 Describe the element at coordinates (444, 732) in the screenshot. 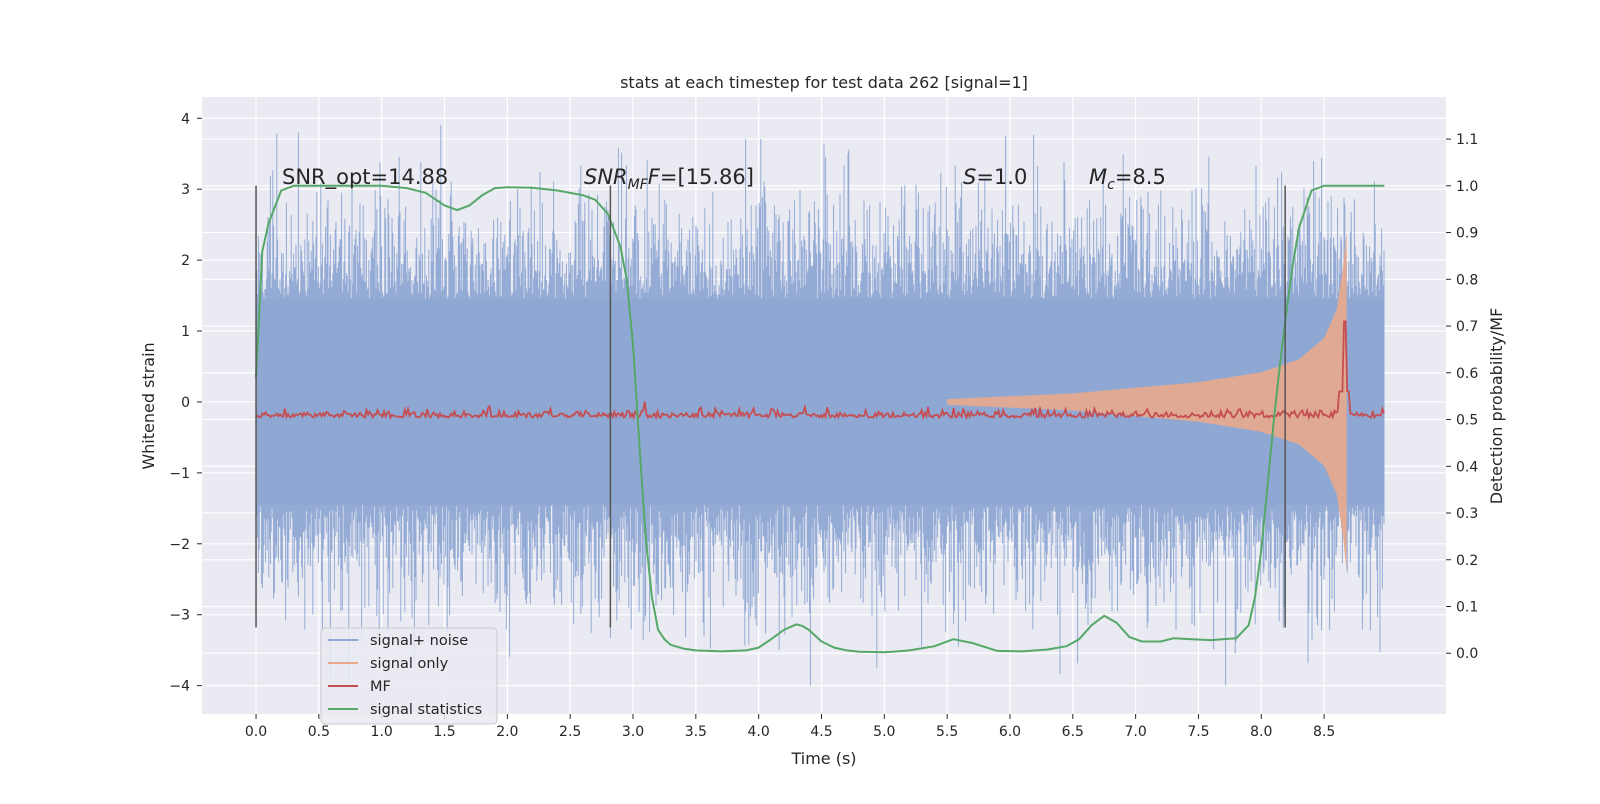

I see `x-tick-label: 1.5` at that location.